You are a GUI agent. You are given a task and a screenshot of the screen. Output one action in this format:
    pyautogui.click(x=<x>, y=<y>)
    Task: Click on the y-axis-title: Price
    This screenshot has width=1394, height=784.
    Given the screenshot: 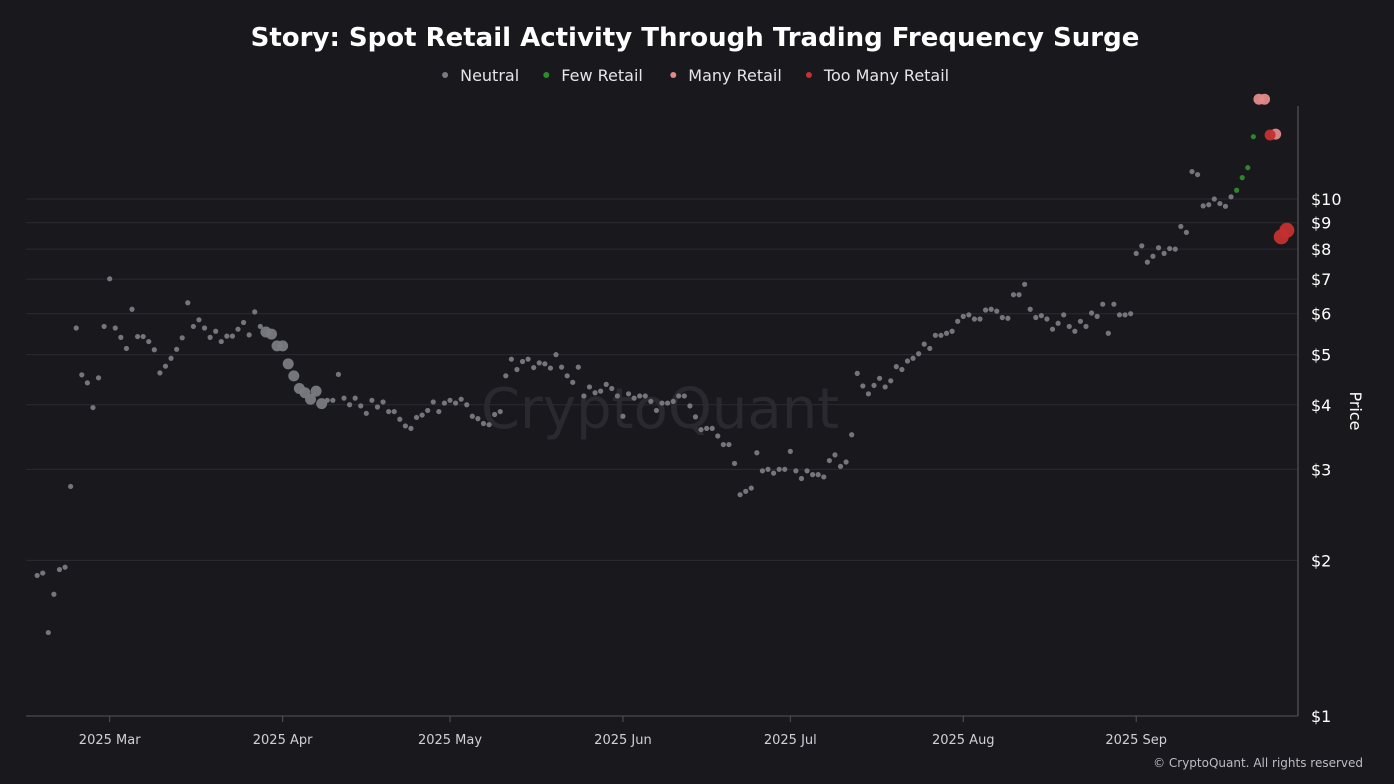 What is the action you would take?
    pyautogui.click(x=1355, y=410)
    